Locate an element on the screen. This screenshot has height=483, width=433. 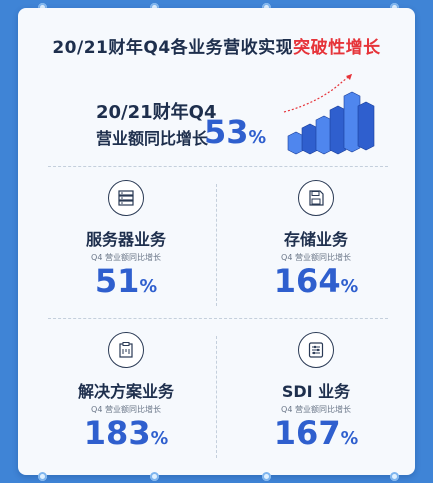
hero-line1: 20/21财年Q4 is located at coordinates (156, 111).